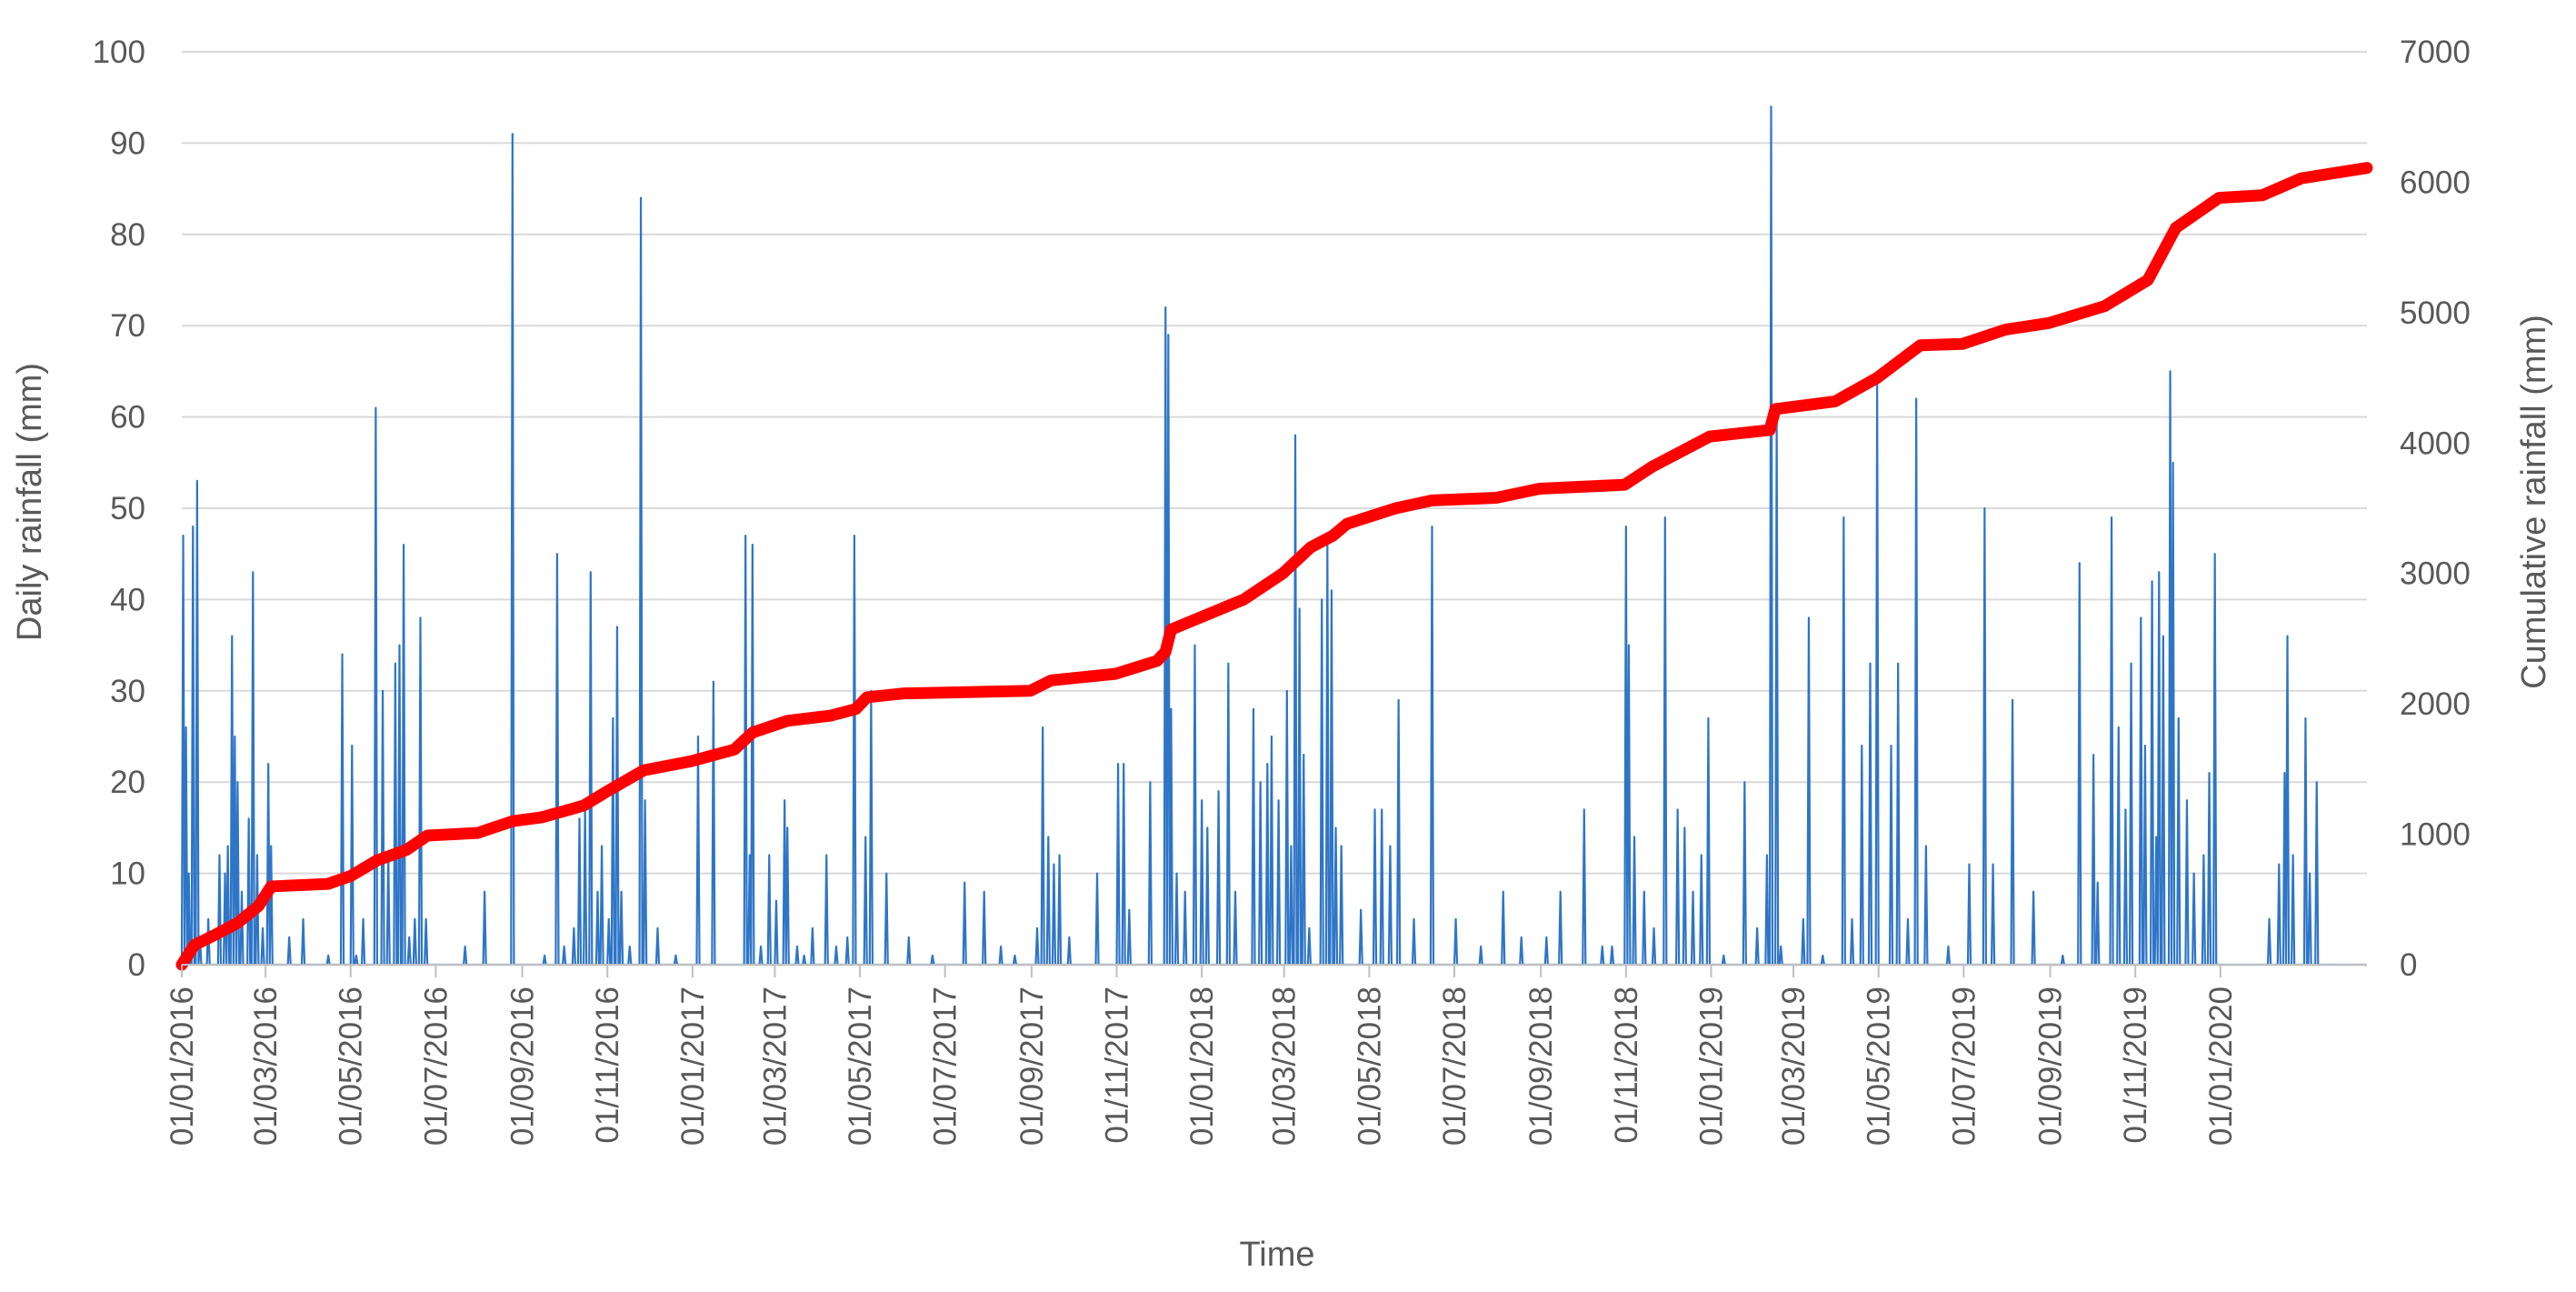 The width and height of the screenshot is (2576, 1292). I want to click on y-left-tick-label: 30, so click(127, 691).